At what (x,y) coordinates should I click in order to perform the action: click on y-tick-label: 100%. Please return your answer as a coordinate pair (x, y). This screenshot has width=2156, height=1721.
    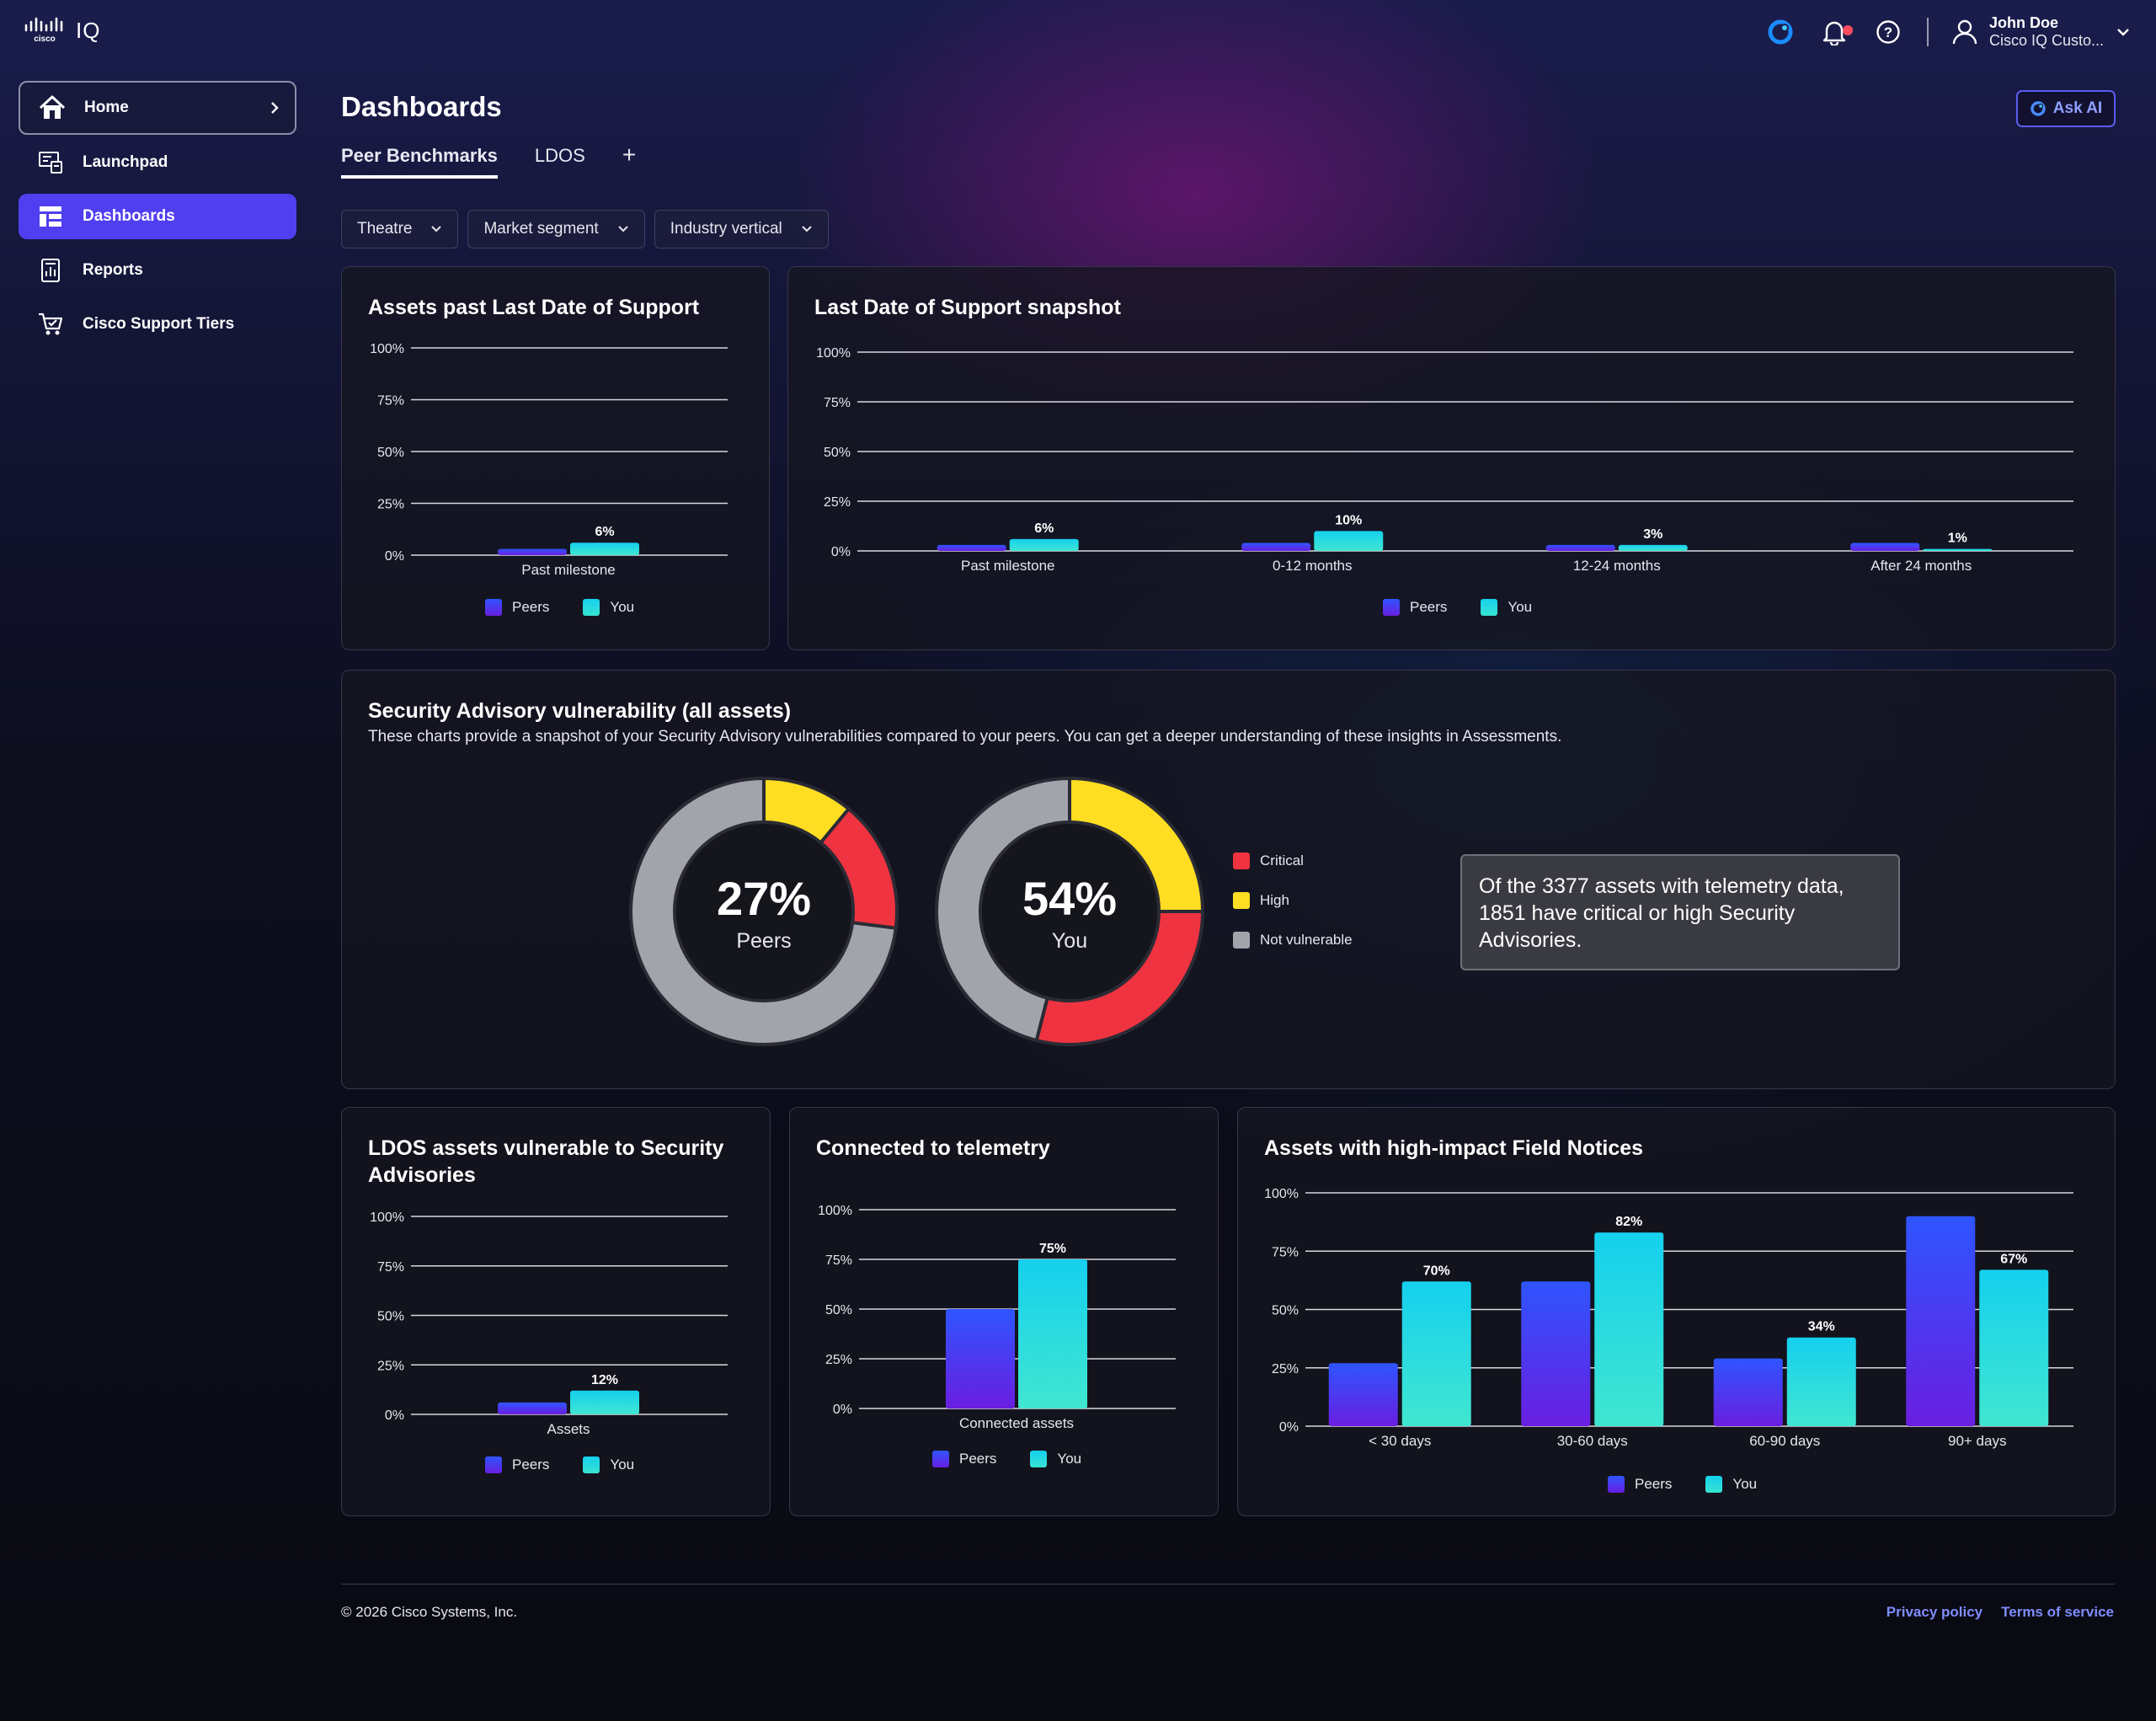
    Looking at the image, I should click on (833, 353).